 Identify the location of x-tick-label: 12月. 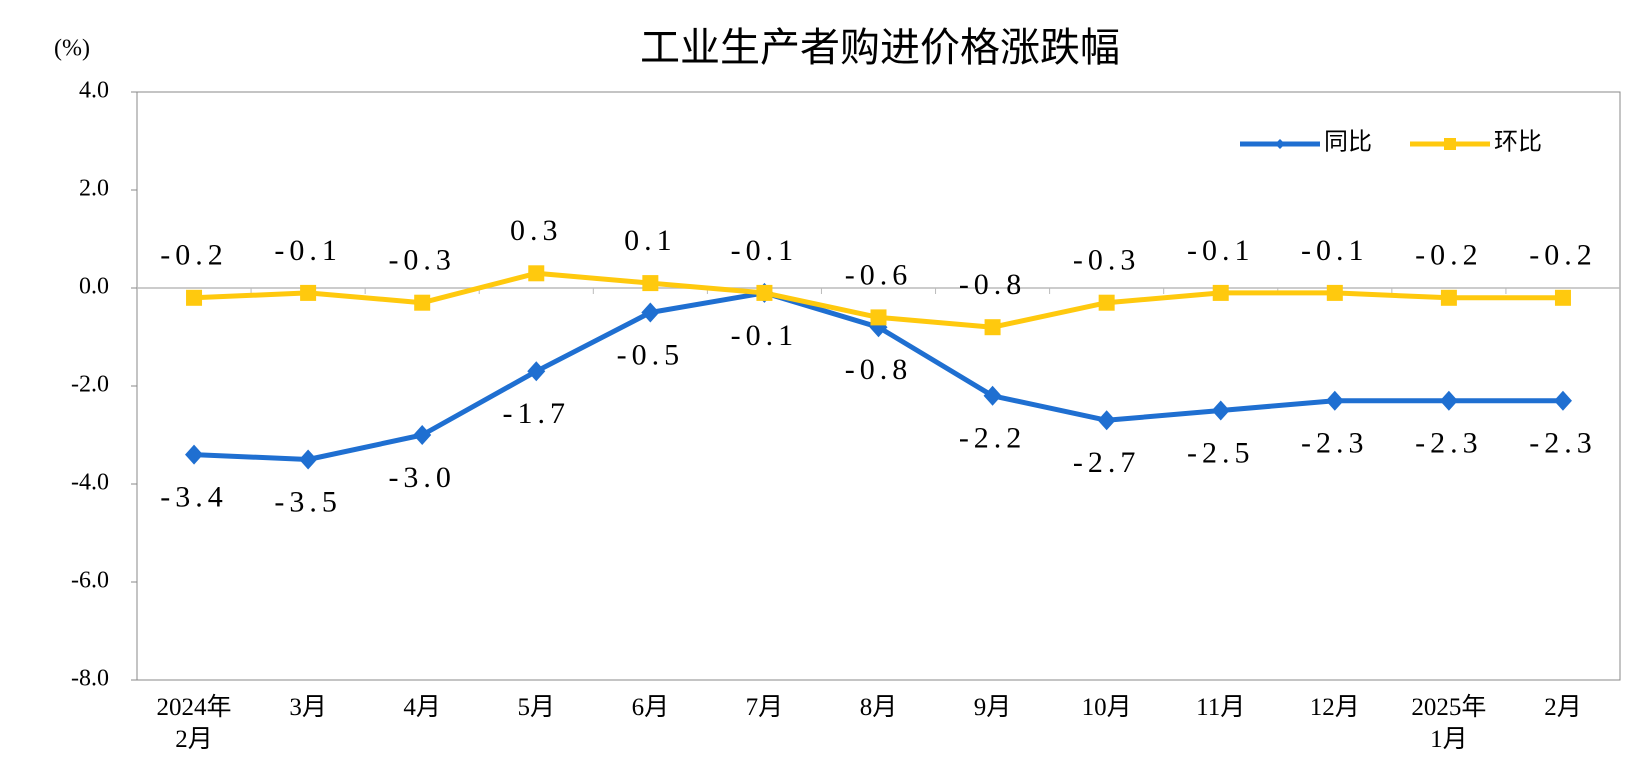
(1334, 707).